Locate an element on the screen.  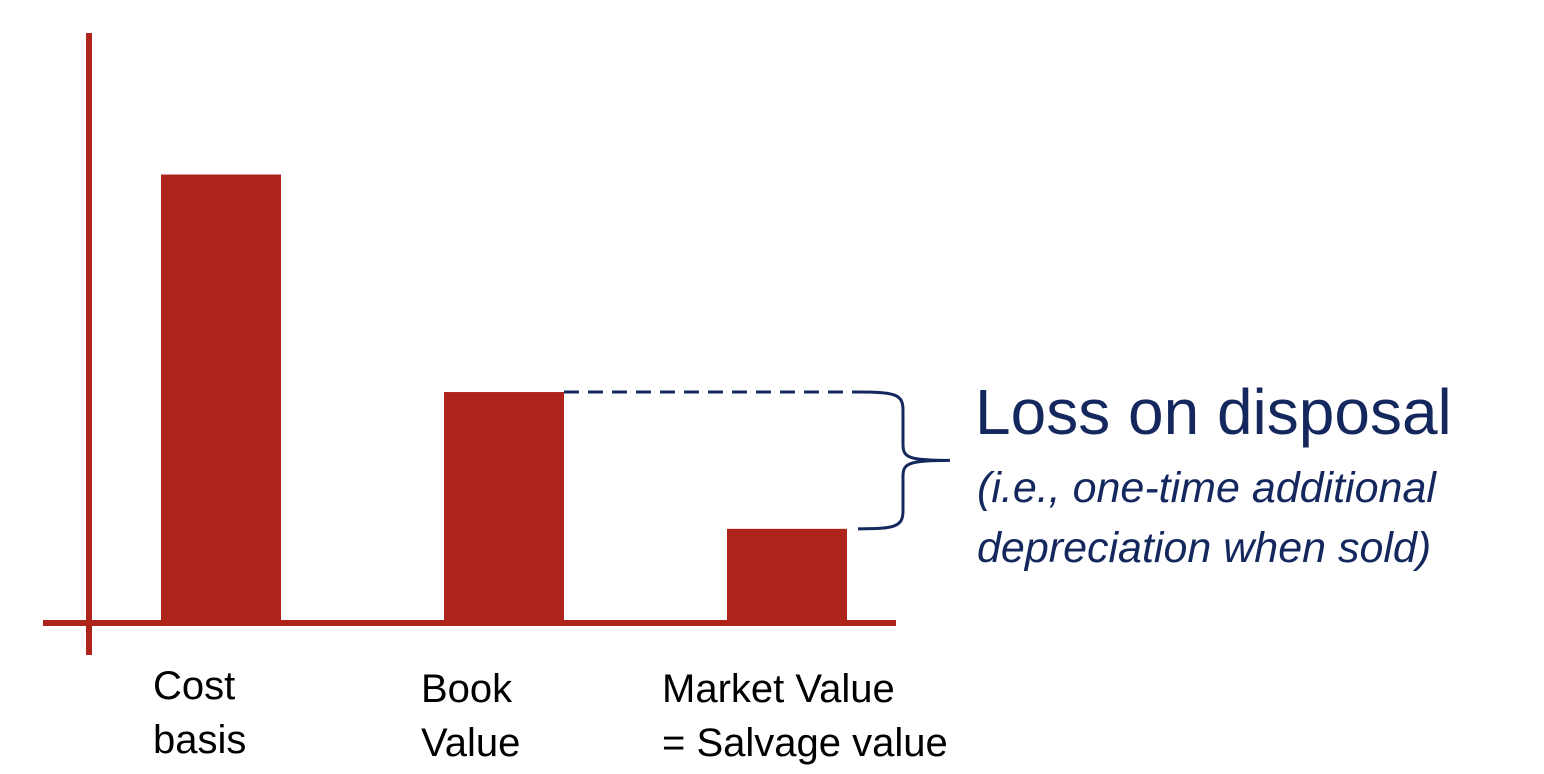
bar-book-value is located at coordinates (504, 507).